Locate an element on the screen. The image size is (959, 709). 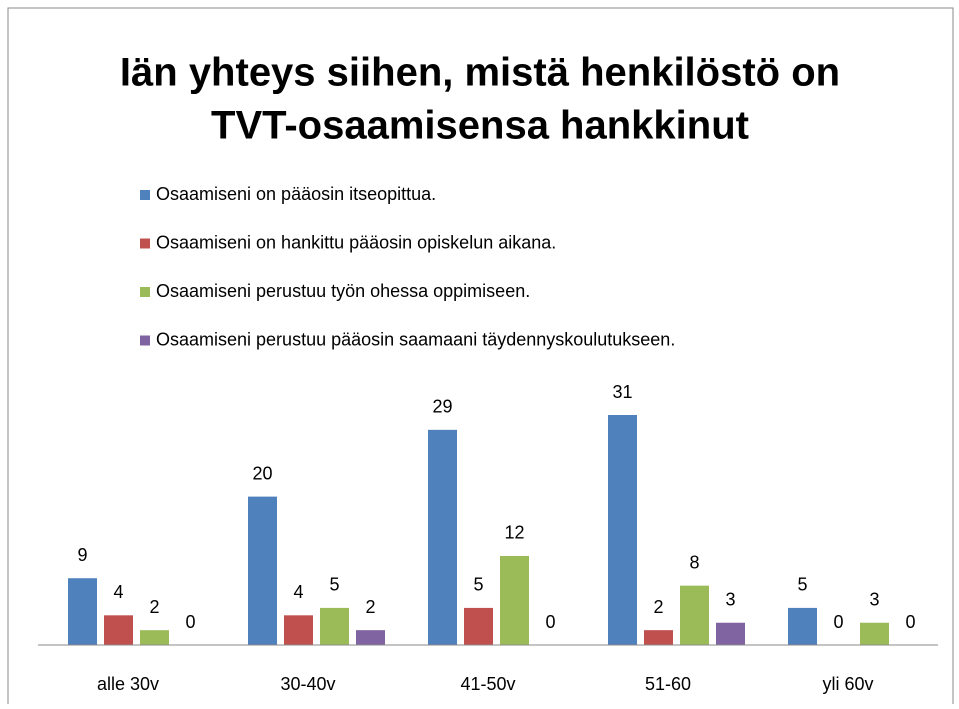
chart-title: Iän yhteys siihen, mistä henkilöstö on is located at coordinates (480, 73).